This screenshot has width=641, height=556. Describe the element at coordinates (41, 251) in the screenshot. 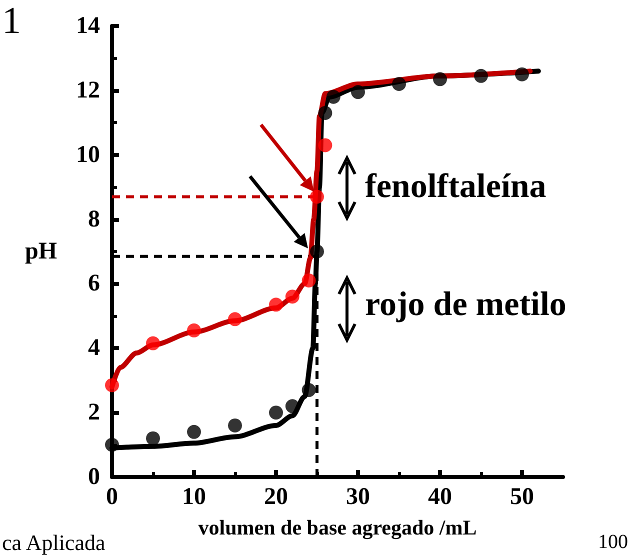

I see `y-axis-title: pH` at that location.